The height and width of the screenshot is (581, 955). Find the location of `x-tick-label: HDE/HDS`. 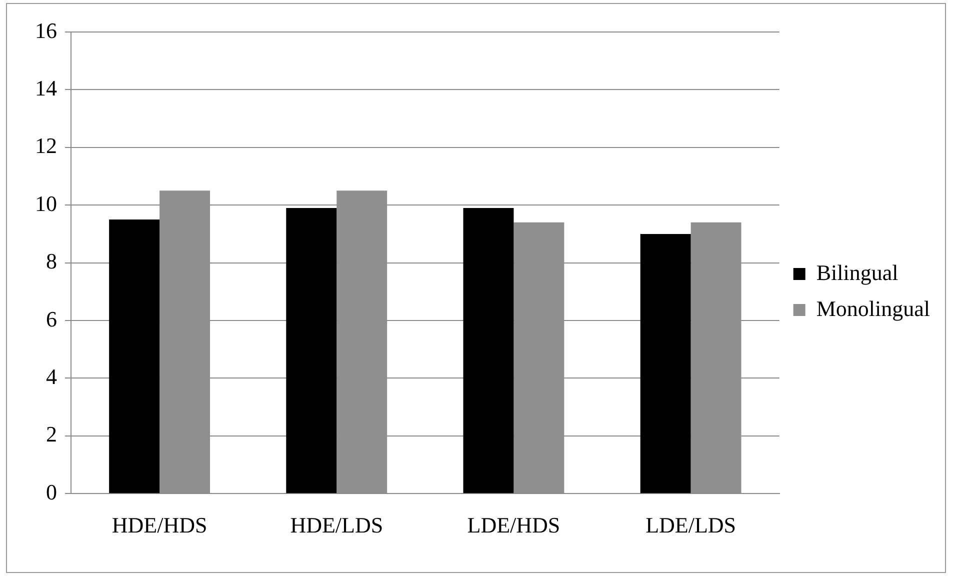

x-tick-label: HDE/HDS is located at coordinates (160, 525).